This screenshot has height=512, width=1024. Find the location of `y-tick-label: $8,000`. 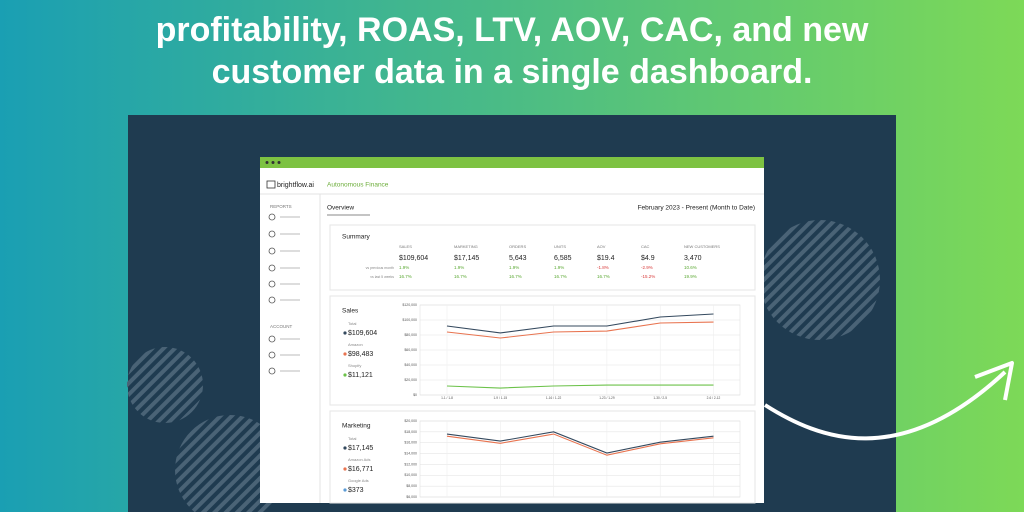

y-tick-label: $8,000 is located at coordinates (411, 486).